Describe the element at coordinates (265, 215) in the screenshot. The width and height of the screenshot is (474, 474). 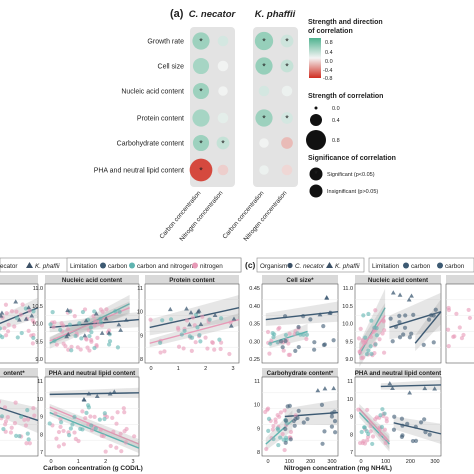
I see `column-label: Nitrogen concentration` at that location.